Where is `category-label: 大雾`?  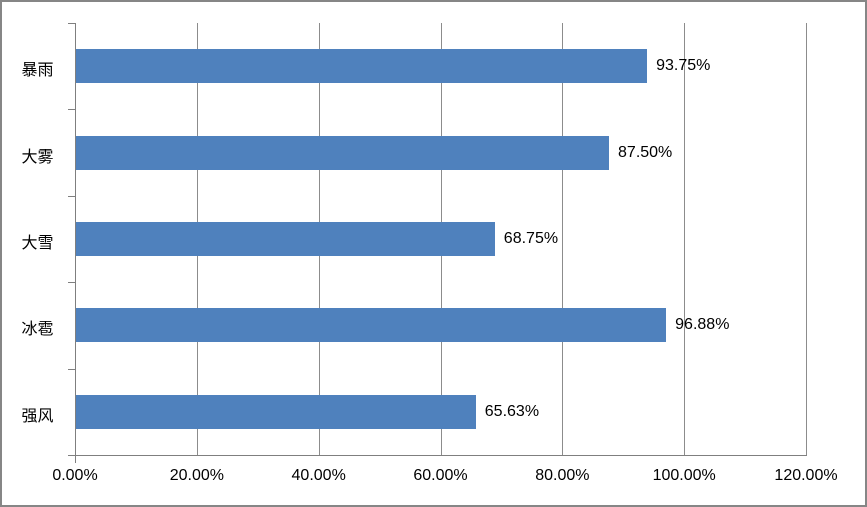
category-label: 大雾 is located at coordinates (37, 157).